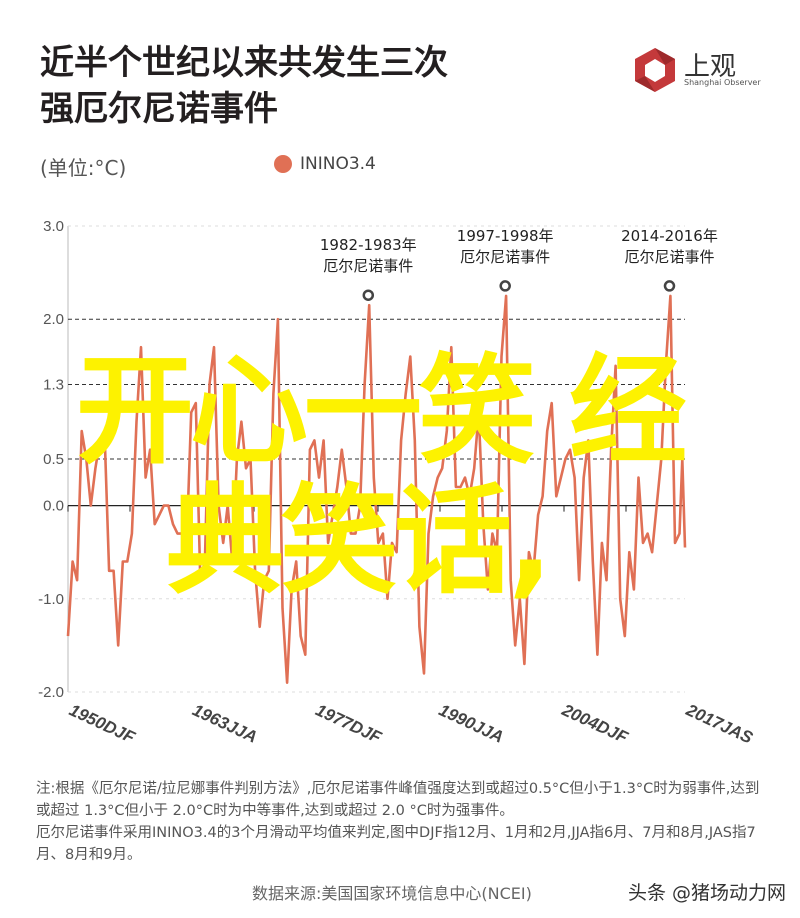 The image size is (800, 918). I want to click on legend-dot-icon, so click(283, 164).